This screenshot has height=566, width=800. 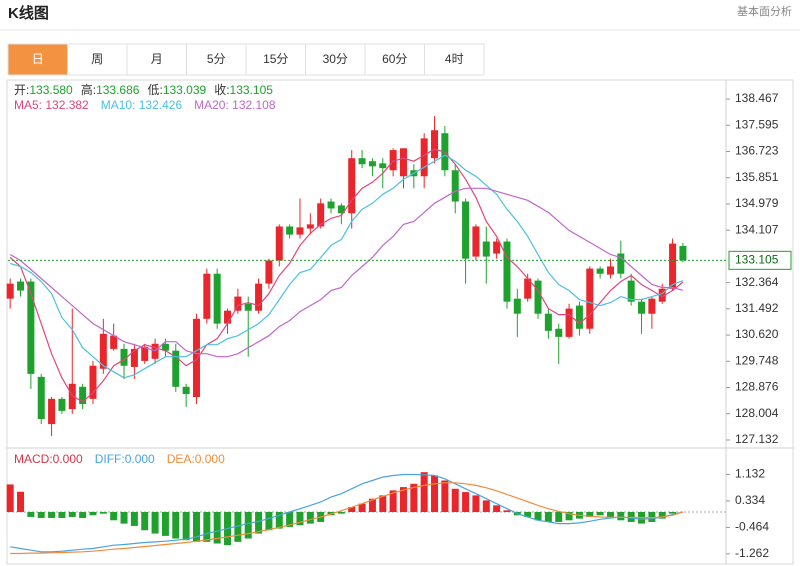 I want to click on tab-label: 4时, so click(x=454, y=59).